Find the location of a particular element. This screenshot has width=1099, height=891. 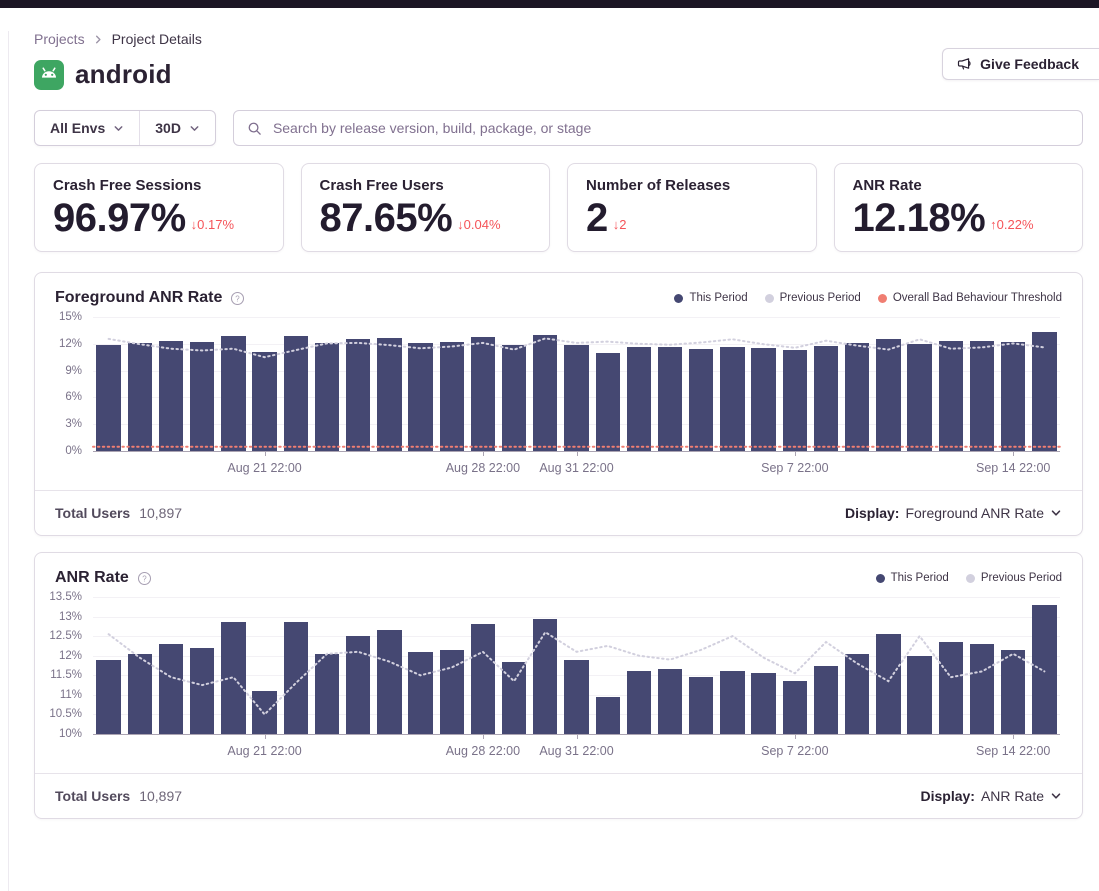

search-input is located at coordinates (669, 128).